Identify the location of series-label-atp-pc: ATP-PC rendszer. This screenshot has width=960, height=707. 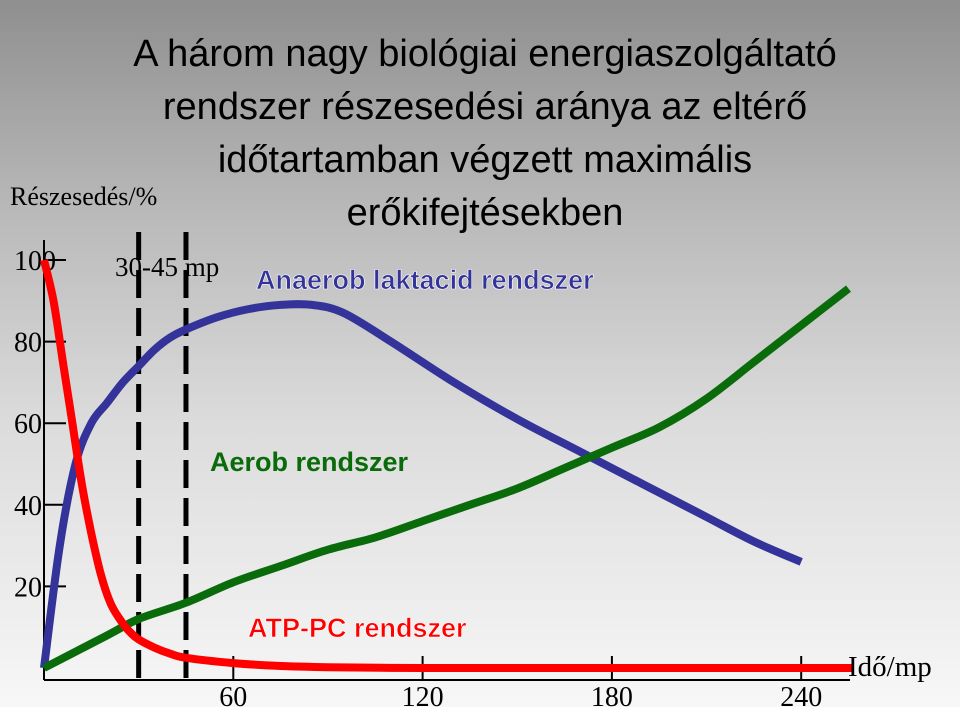
(357, 628).